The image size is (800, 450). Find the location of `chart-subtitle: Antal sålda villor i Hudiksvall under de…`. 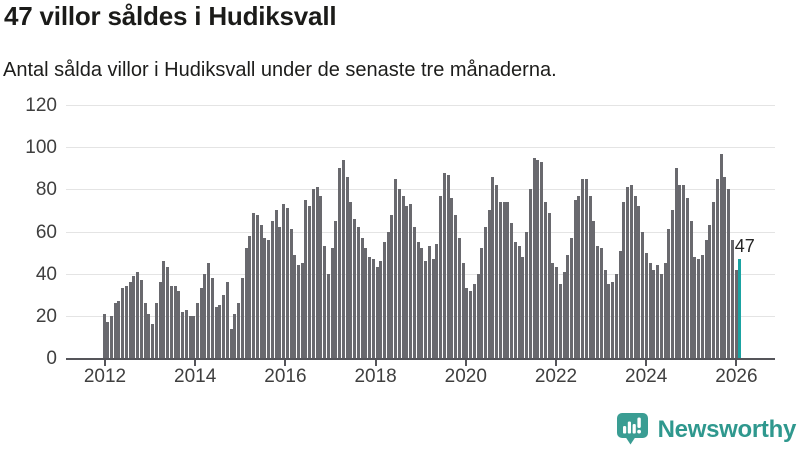

chart-subtitle: Antal sålda villor i Hudiksvall under de… is located at coordinates (280, 70).